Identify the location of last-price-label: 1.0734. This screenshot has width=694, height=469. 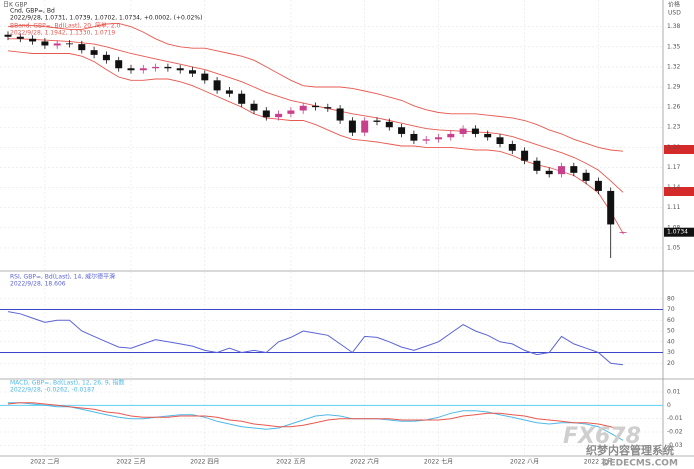
(677, 232).